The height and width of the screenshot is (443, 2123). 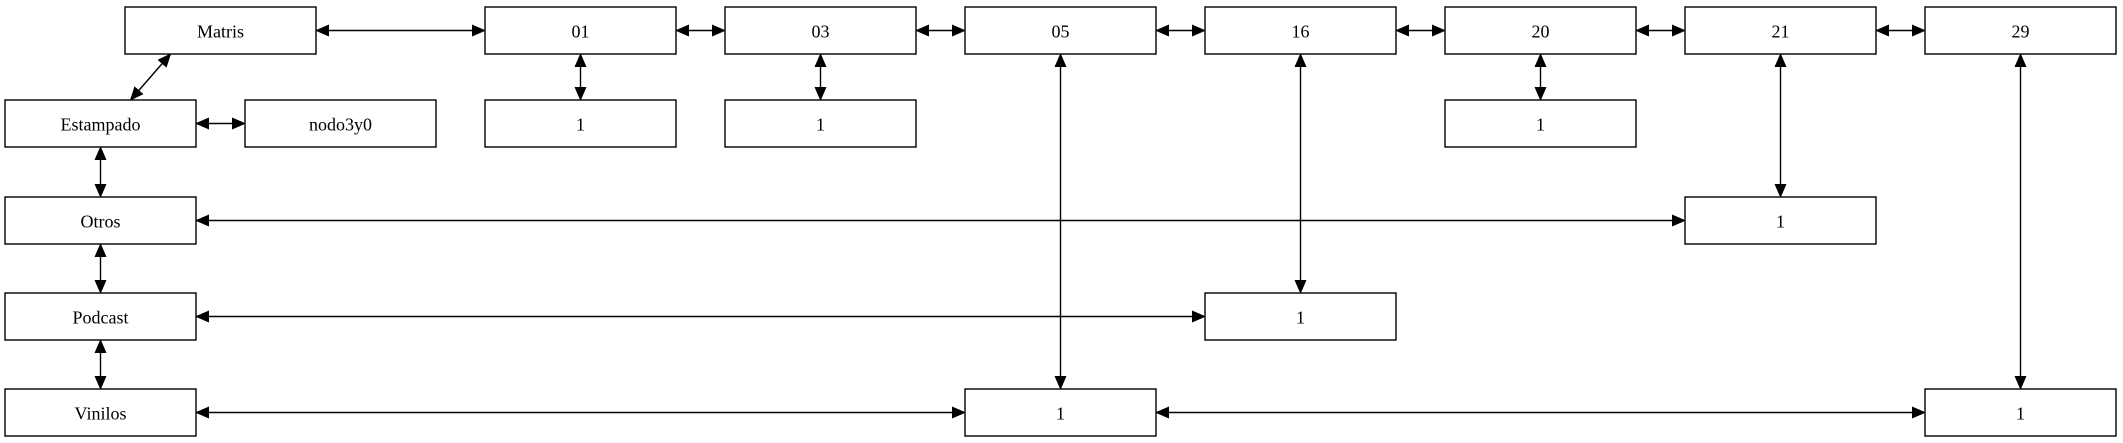 I want to click on node-cell-podcast-16: 1, so click(x=1300, y=316).